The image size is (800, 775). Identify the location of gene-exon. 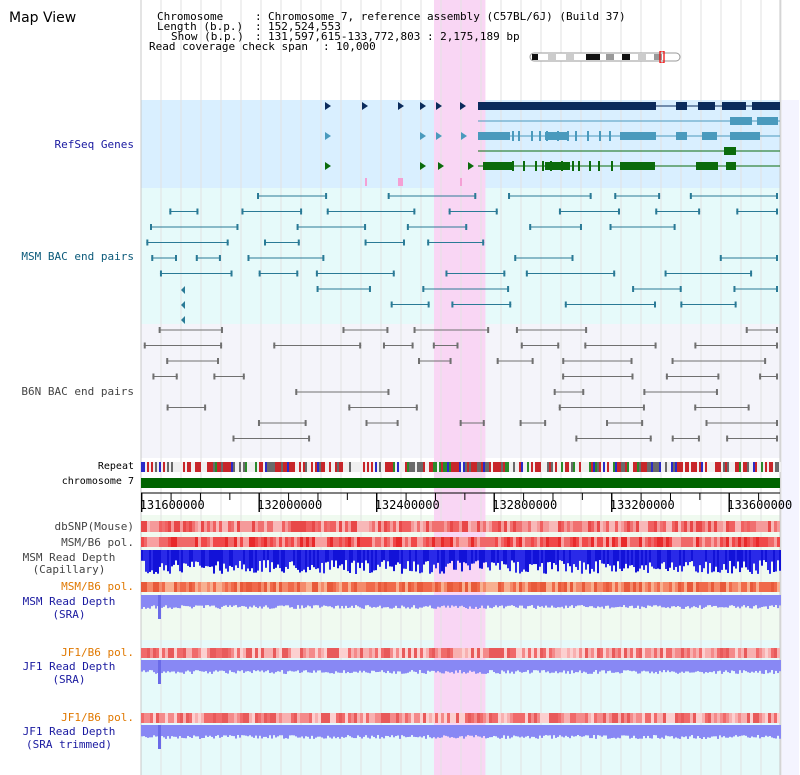
(745, 136).